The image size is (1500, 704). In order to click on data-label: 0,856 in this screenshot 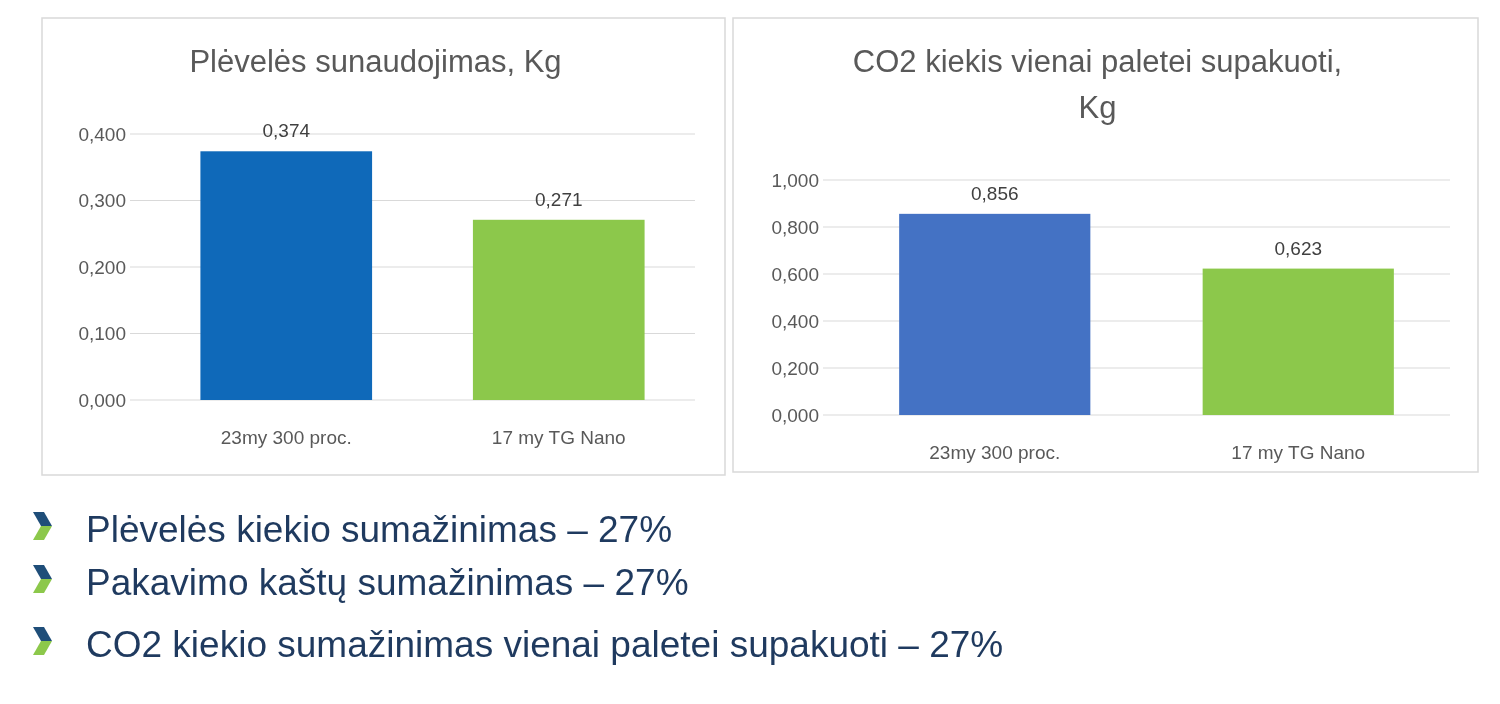, I will do `click(994, 193)`.